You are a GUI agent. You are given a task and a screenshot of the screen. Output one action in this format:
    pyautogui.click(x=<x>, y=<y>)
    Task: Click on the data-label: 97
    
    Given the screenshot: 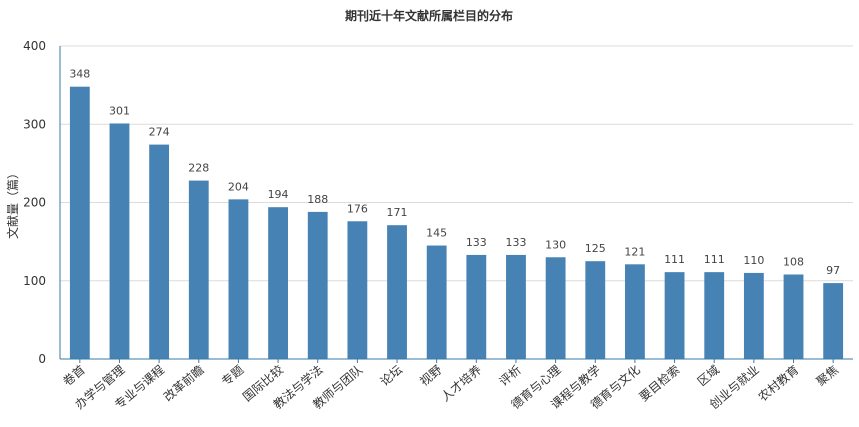 What is the action you would take?
    pyautogui.click(x=833, y=270)
    